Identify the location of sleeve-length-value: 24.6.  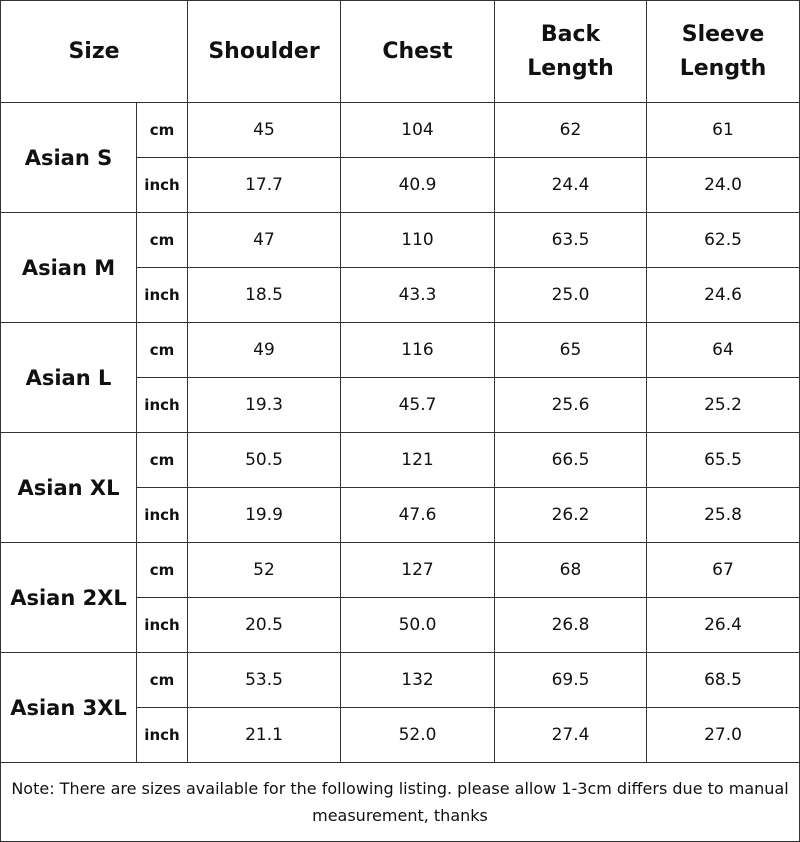
(723, 295).